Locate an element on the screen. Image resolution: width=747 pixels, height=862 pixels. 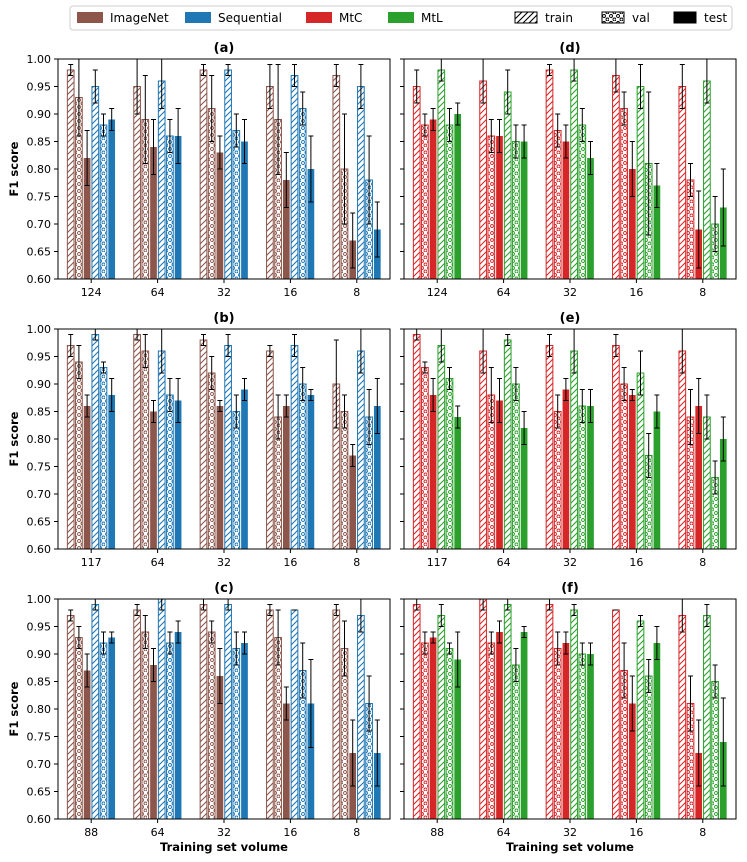
legend-swatch-imagenet is located at coordinates (90, 17).